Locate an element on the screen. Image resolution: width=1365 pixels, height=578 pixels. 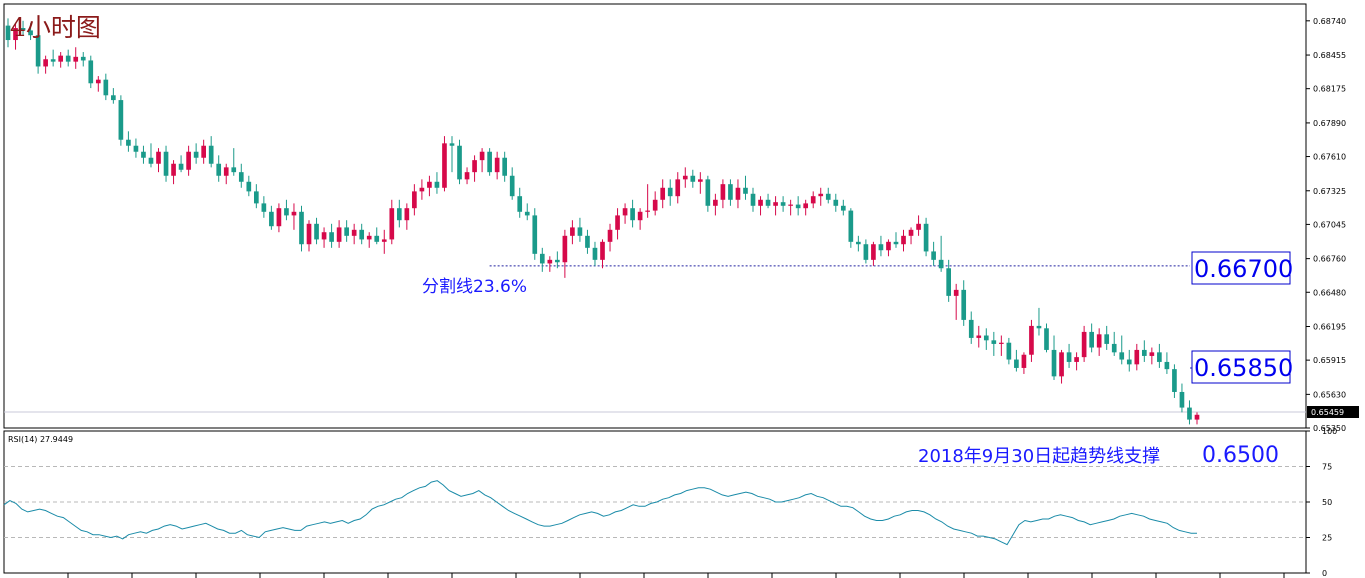
price-tick-label: 0.67890 is located at coordinates (1329, 123).